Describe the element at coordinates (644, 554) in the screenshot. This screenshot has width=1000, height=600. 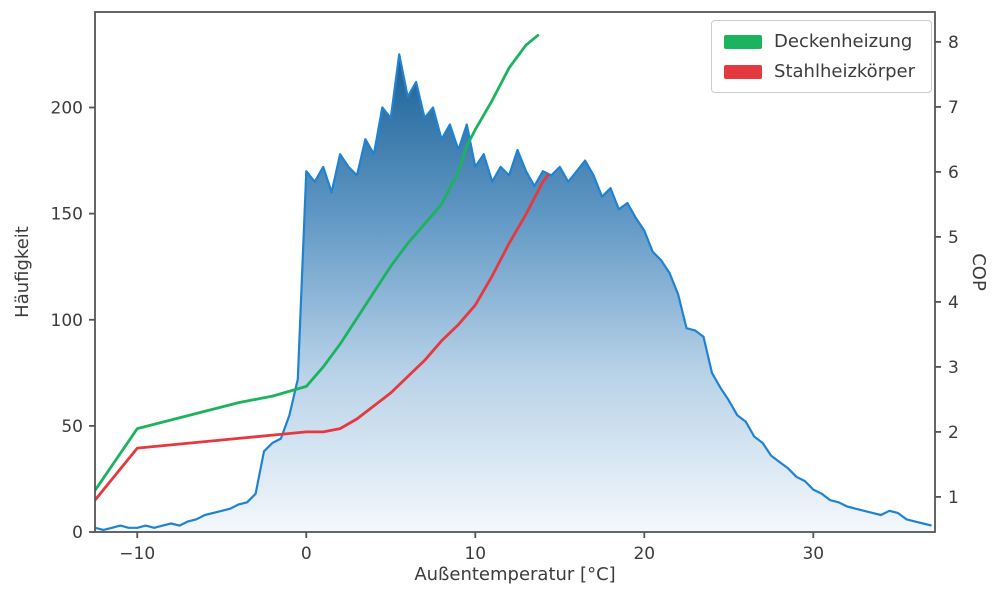
I see `svg-text: 20` at that location.